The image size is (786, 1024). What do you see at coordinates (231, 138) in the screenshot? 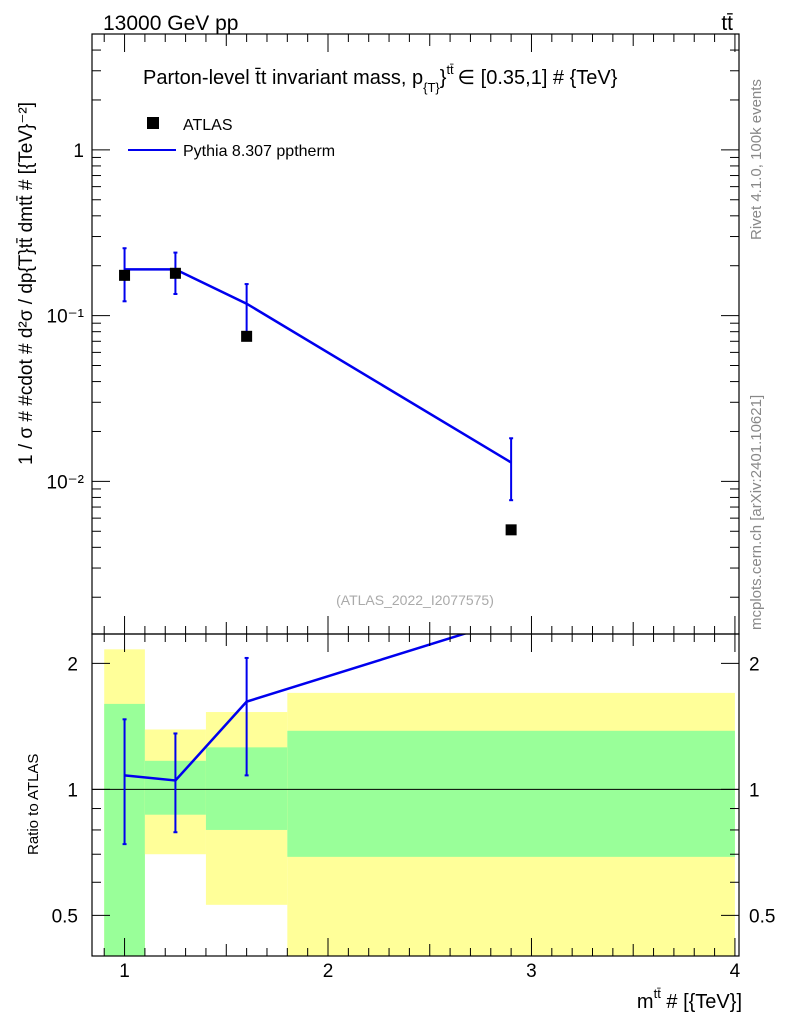
I see `legend: ATLAS Pythia 8.307 pptherm` at bounding box center [231, 138].